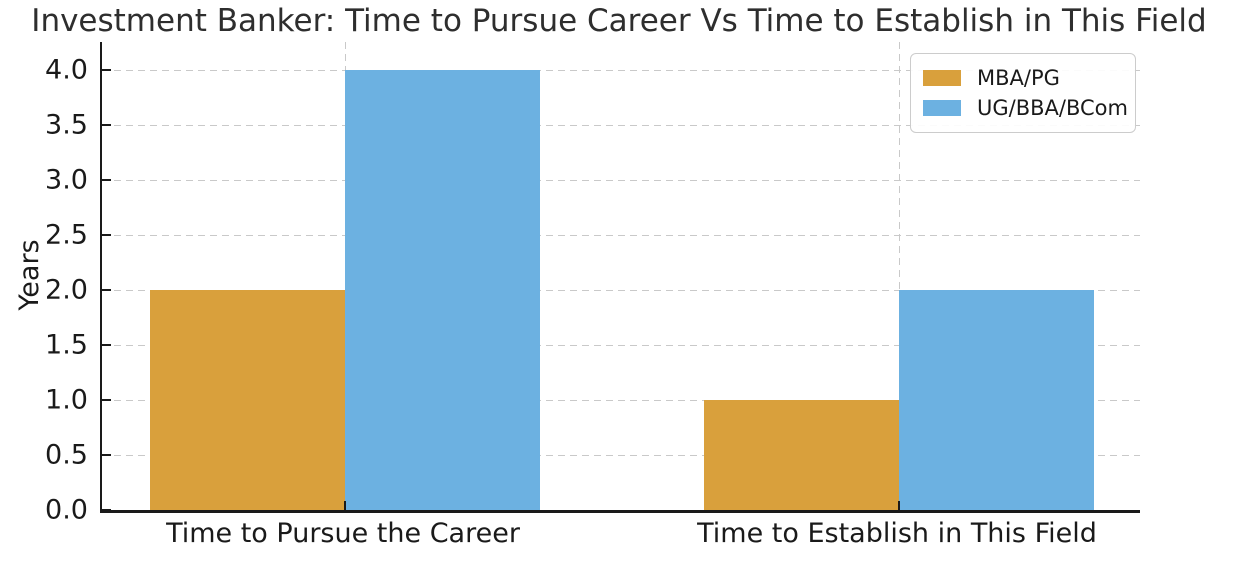  What do you see at coordinates (66, 455) in the screenshot?
I see `y-tick-label: 0.5` at bounding box center [66, 455].